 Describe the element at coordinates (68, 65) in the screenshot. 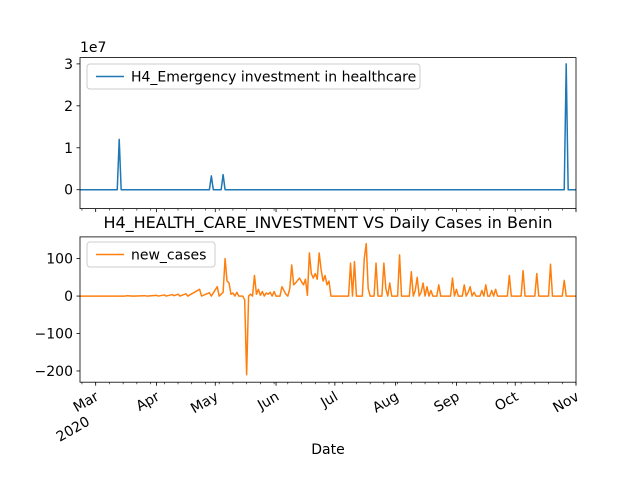

I see `y-tick-label: 3` at that location.